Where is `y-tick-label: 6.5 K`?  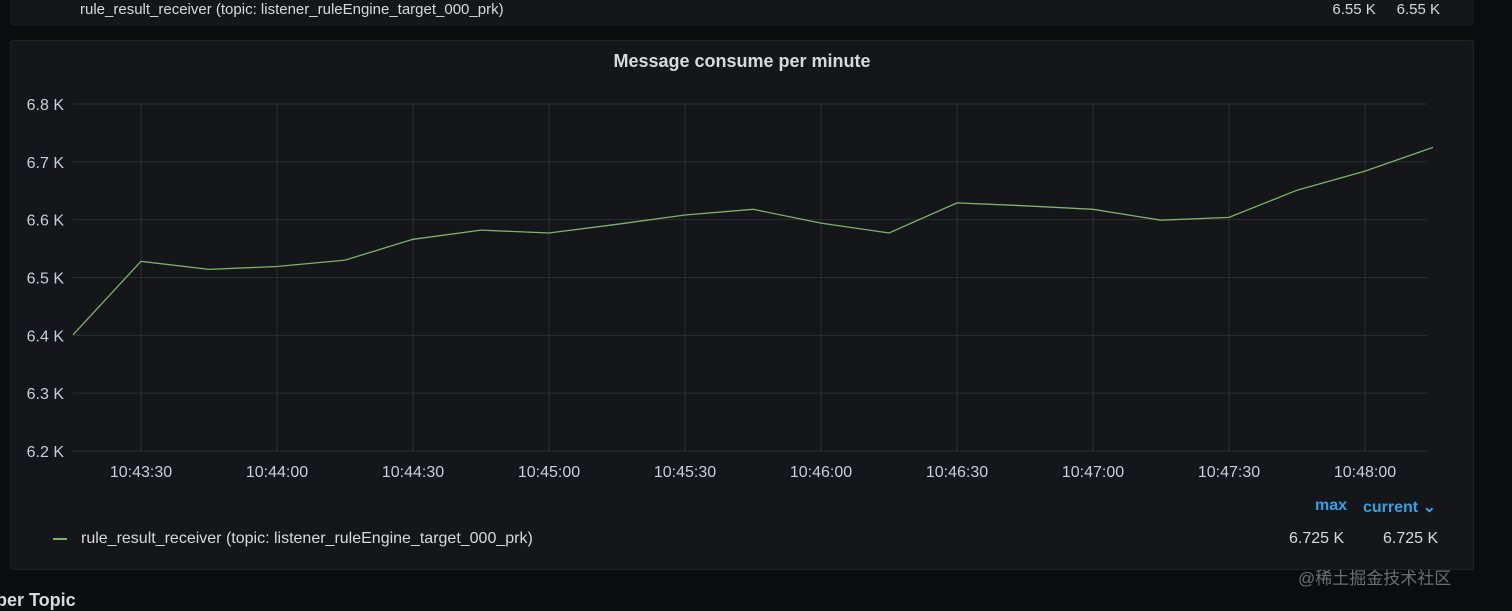
y-tick-label: 6.5 K is located at coordinates (46, 279).